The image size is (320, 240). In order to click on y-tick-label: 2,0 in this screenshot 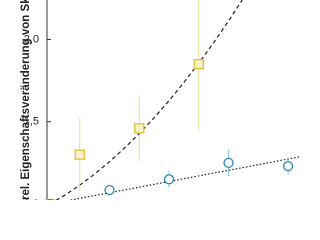, I will do `click(31, 39)`.